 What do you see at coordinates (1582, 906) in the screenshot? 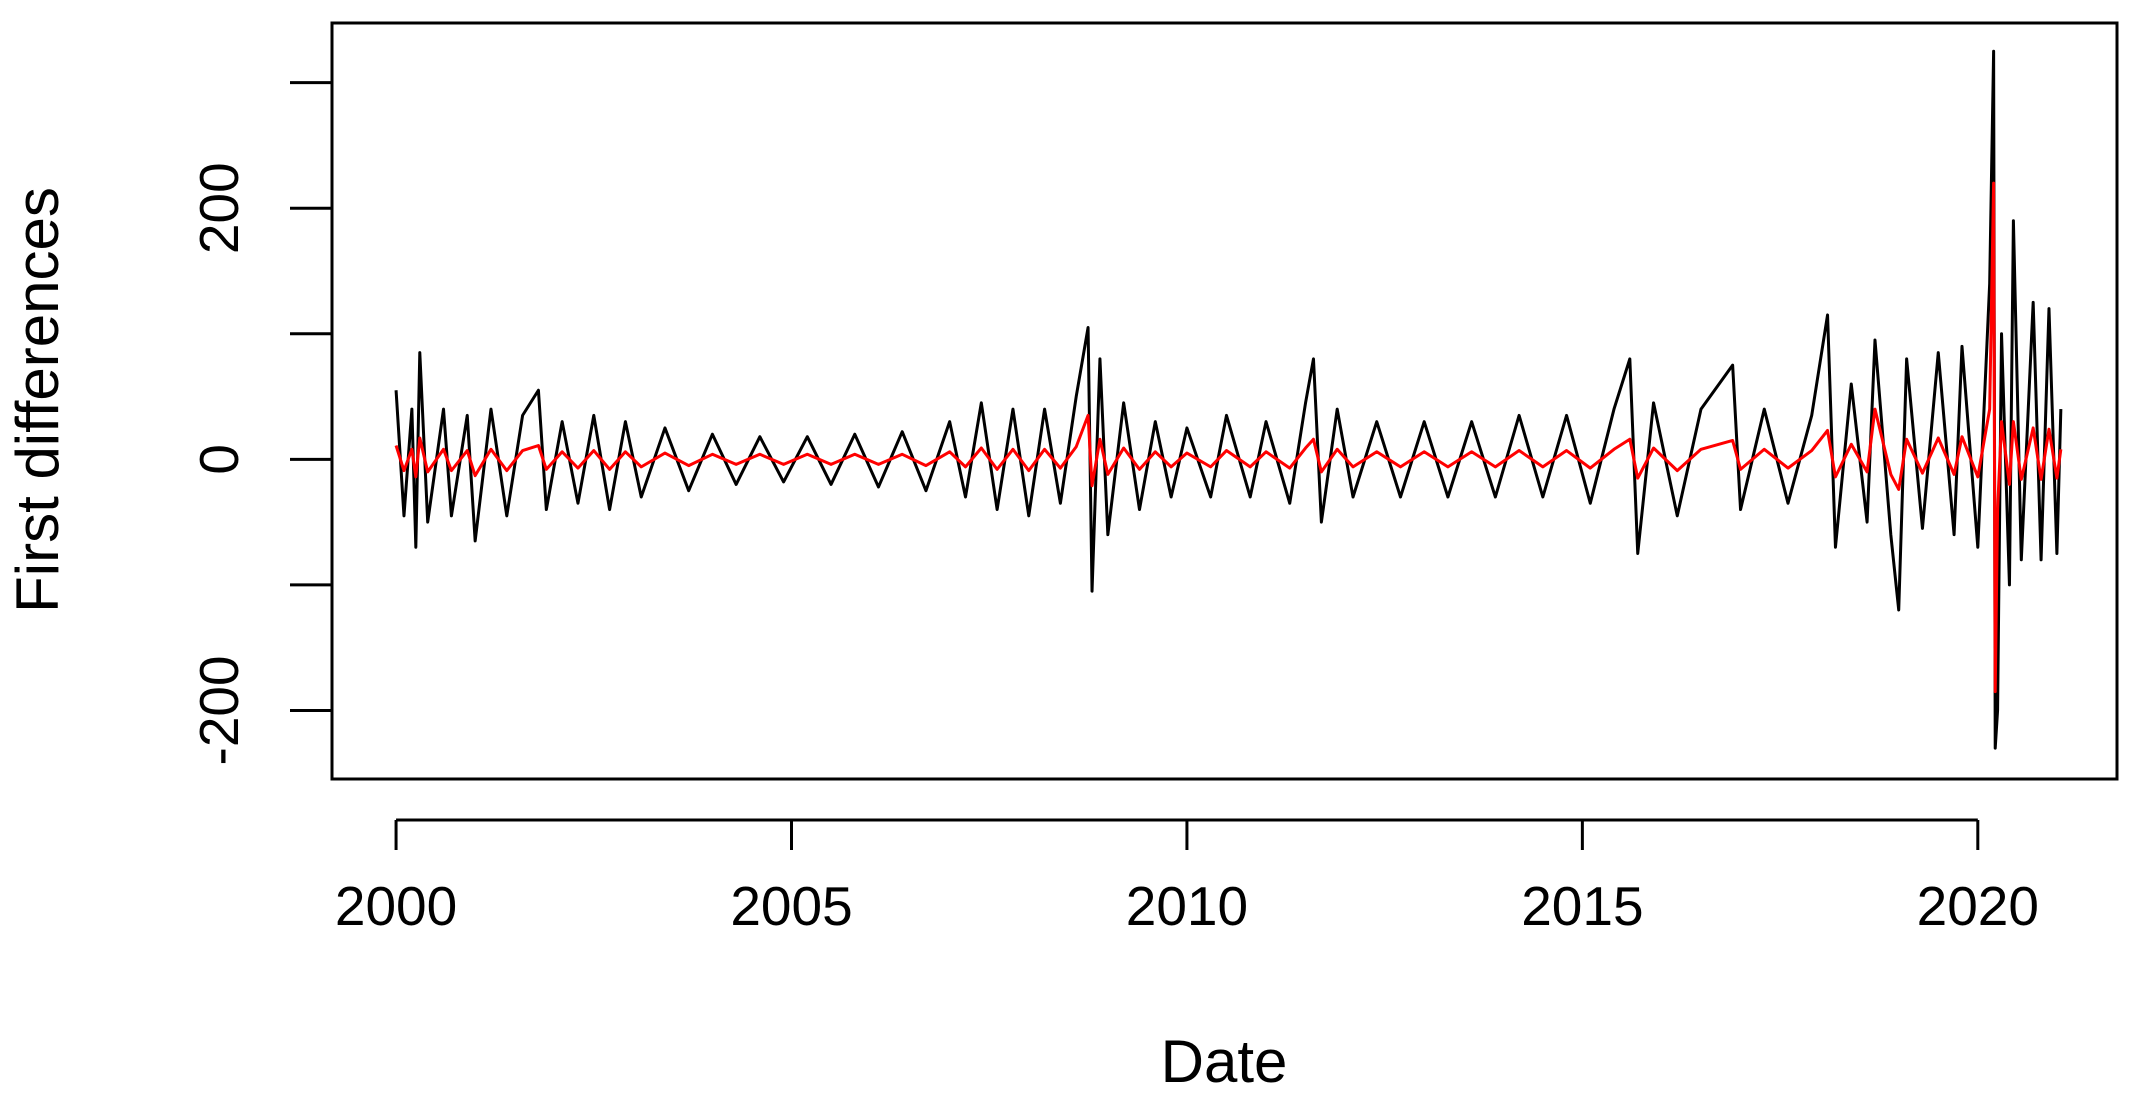
I see `x-tick-label: 2015` at bounding box center [1582, 906].